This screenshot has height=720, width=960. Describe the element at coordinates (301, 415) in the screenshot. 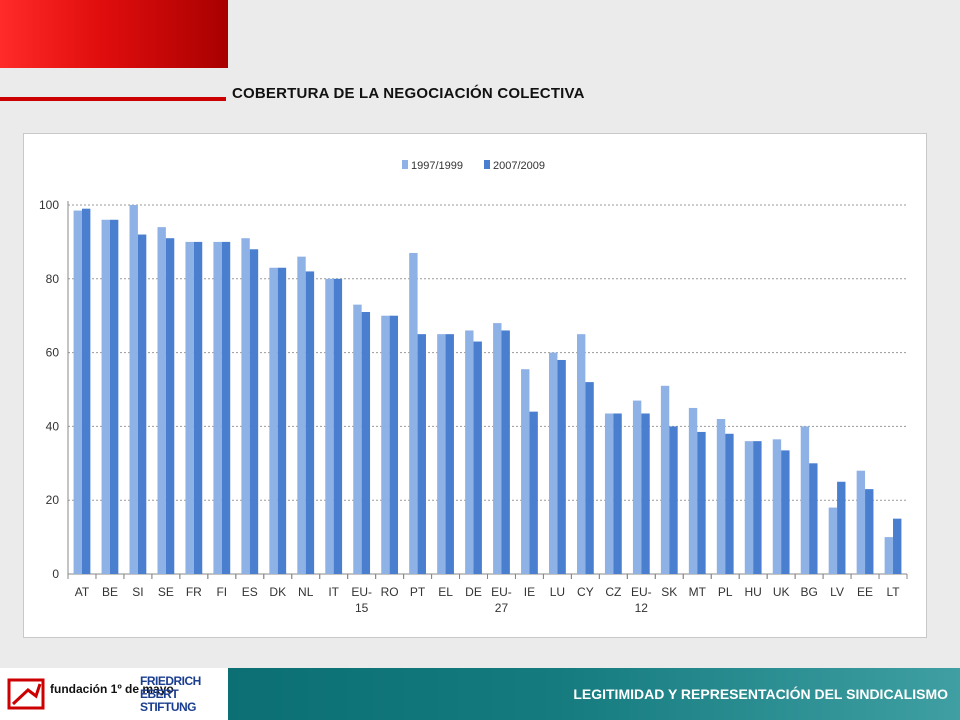

I see `bar-1997-1999-NL` at that location.